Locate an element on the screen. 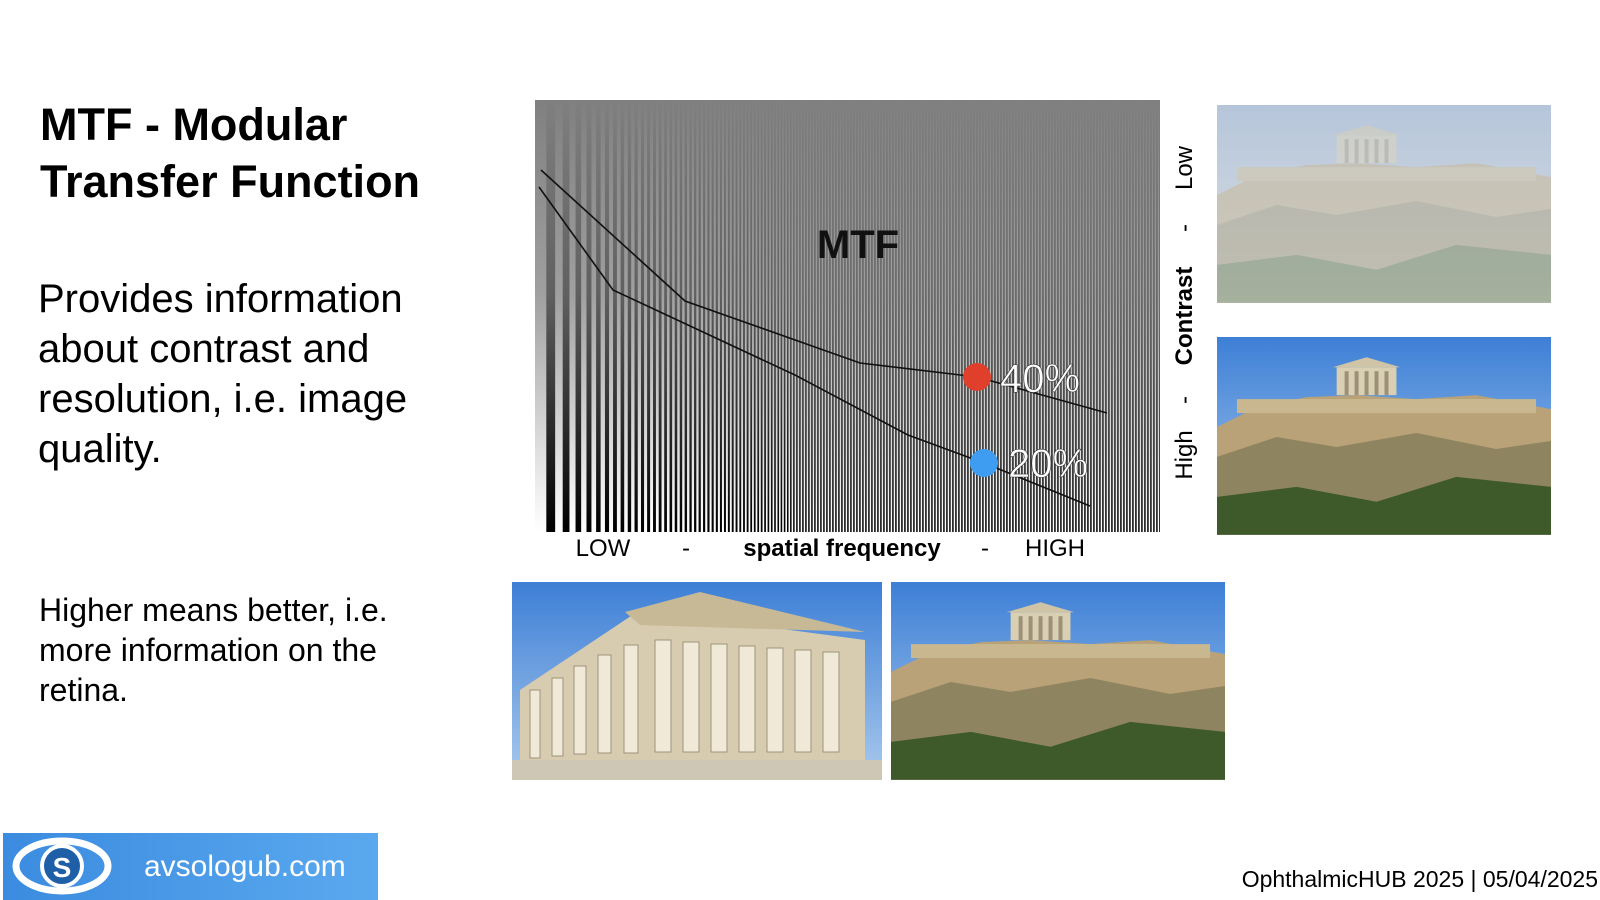 This screenshot has height=900, width=1600. slide-title: MTF - Modular Transfer Function is located at coordinates (230, 153).